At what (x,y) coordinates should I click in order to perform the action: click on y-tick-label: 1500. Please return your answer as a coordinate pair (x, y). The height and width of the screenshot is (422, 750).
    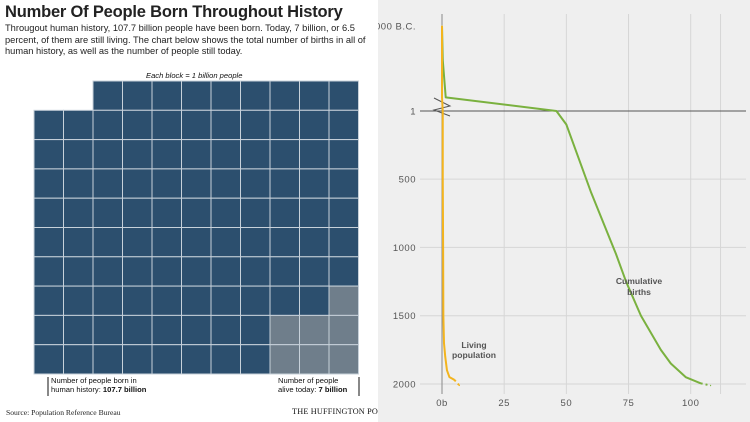
    Looking at the image, I should click on (404, 316).